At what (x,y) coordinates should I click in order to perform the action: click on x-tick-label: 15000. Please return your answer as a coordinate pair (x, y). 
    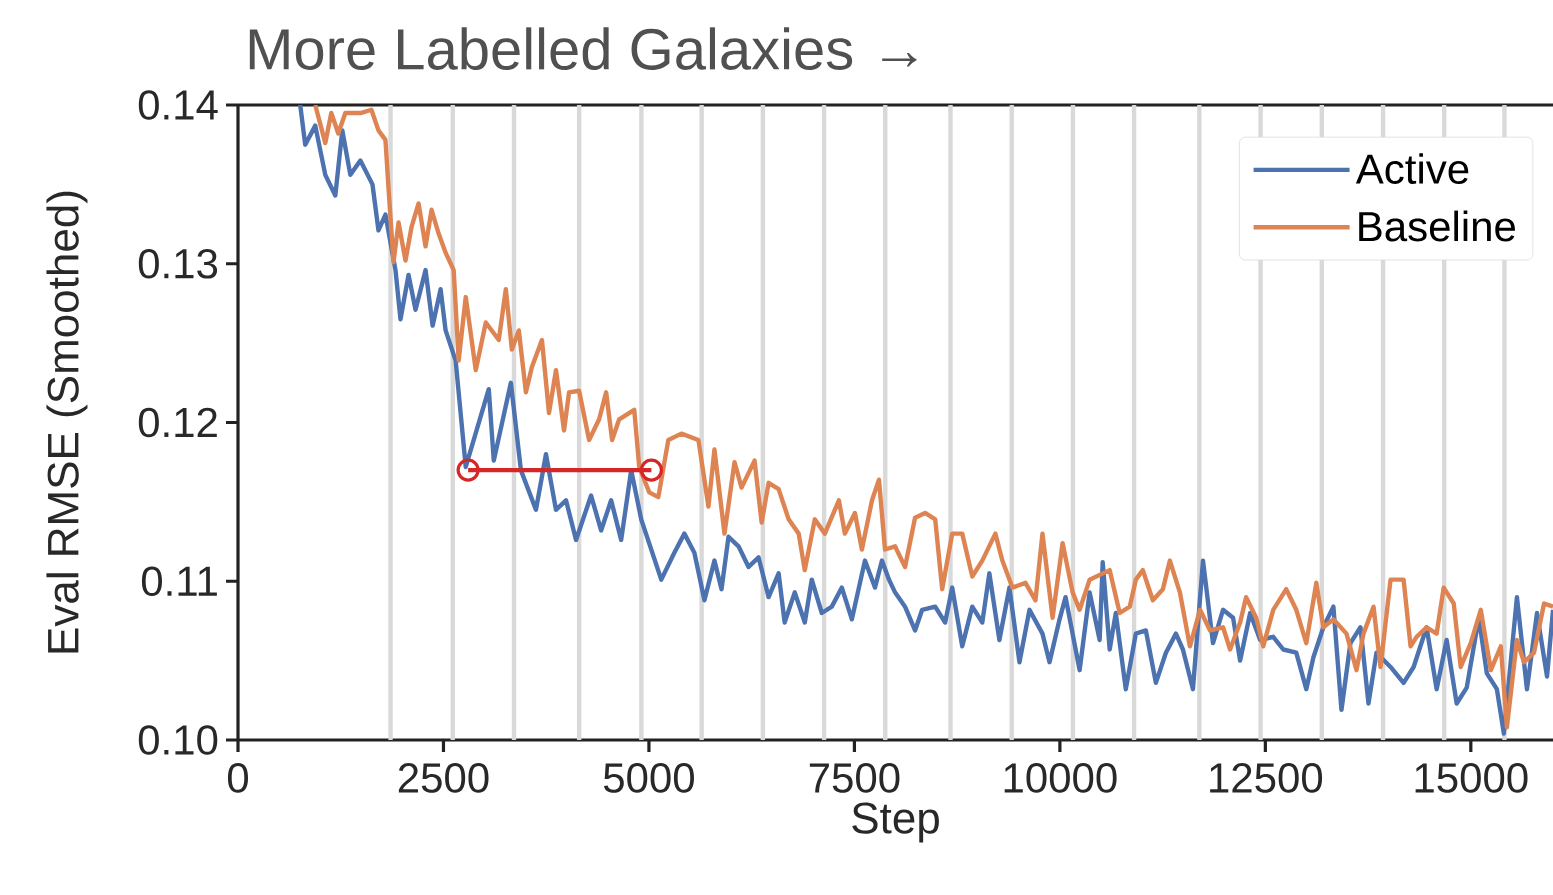
    Looking at the image, I should click on (1471, 778).